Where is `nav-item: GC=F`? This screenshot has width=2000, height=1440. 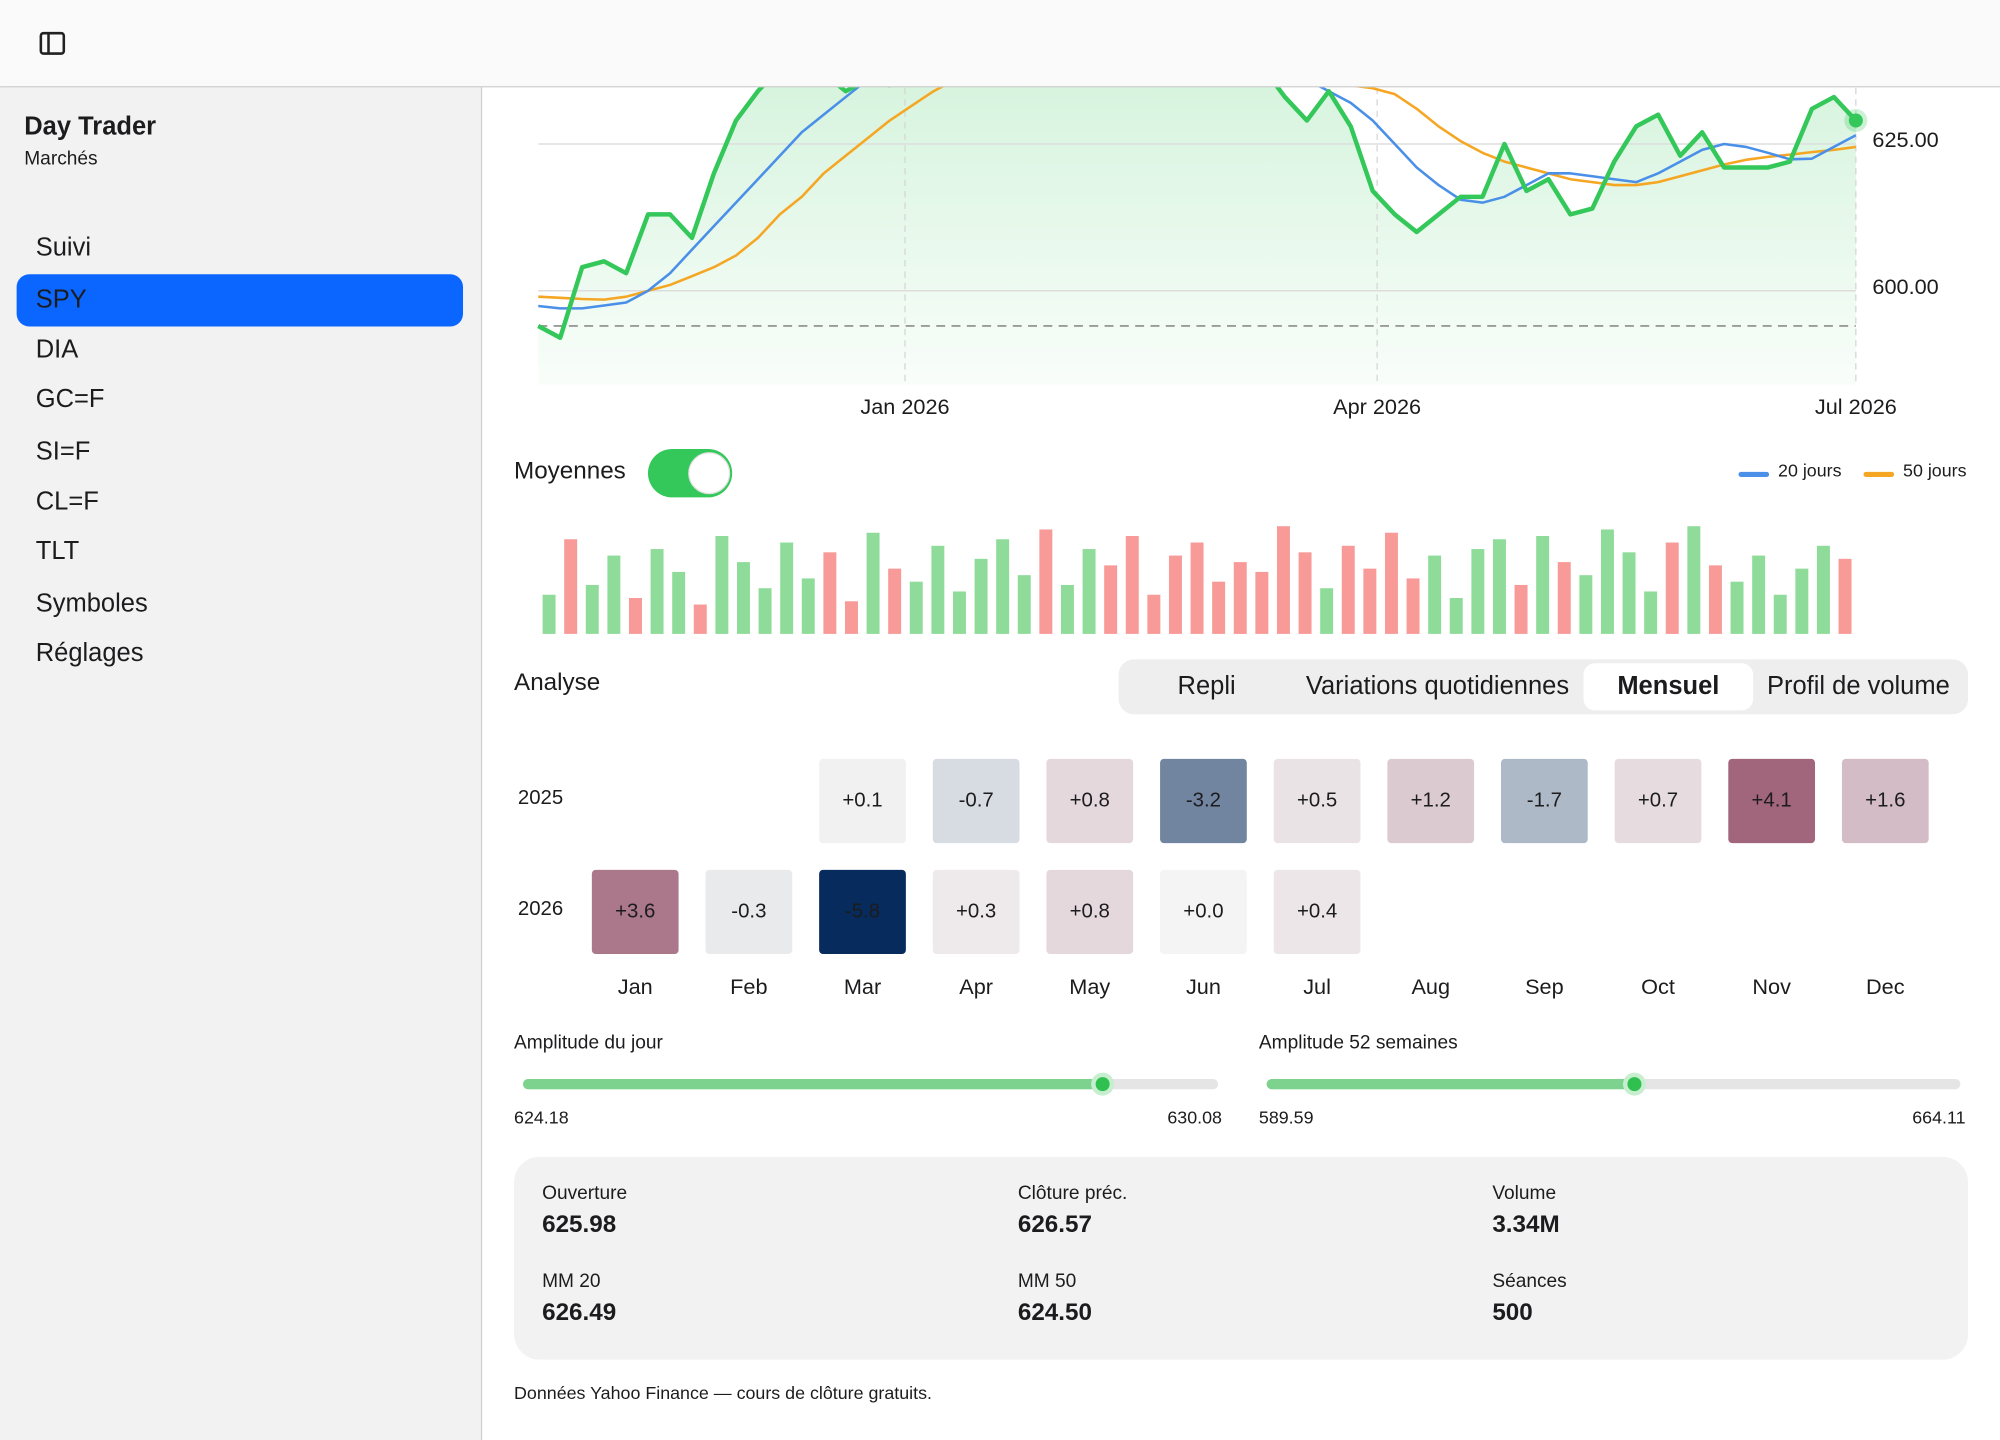 nav-item: GC=F is located at coordinates (70, 399).